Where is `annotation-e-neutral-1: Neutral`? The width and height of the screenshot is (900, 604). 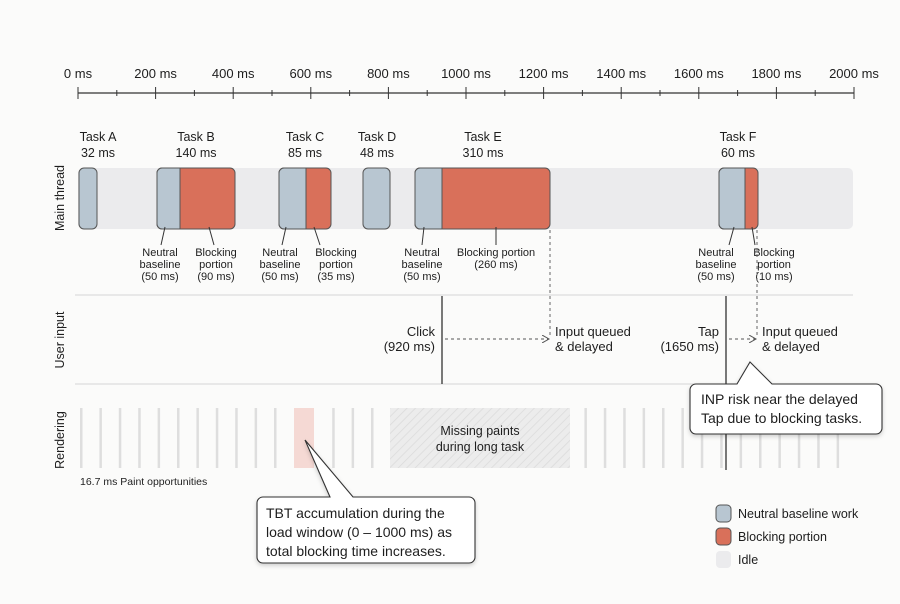
annotation-e-neutral-1: Neutral is located at coordinates (421, 253).